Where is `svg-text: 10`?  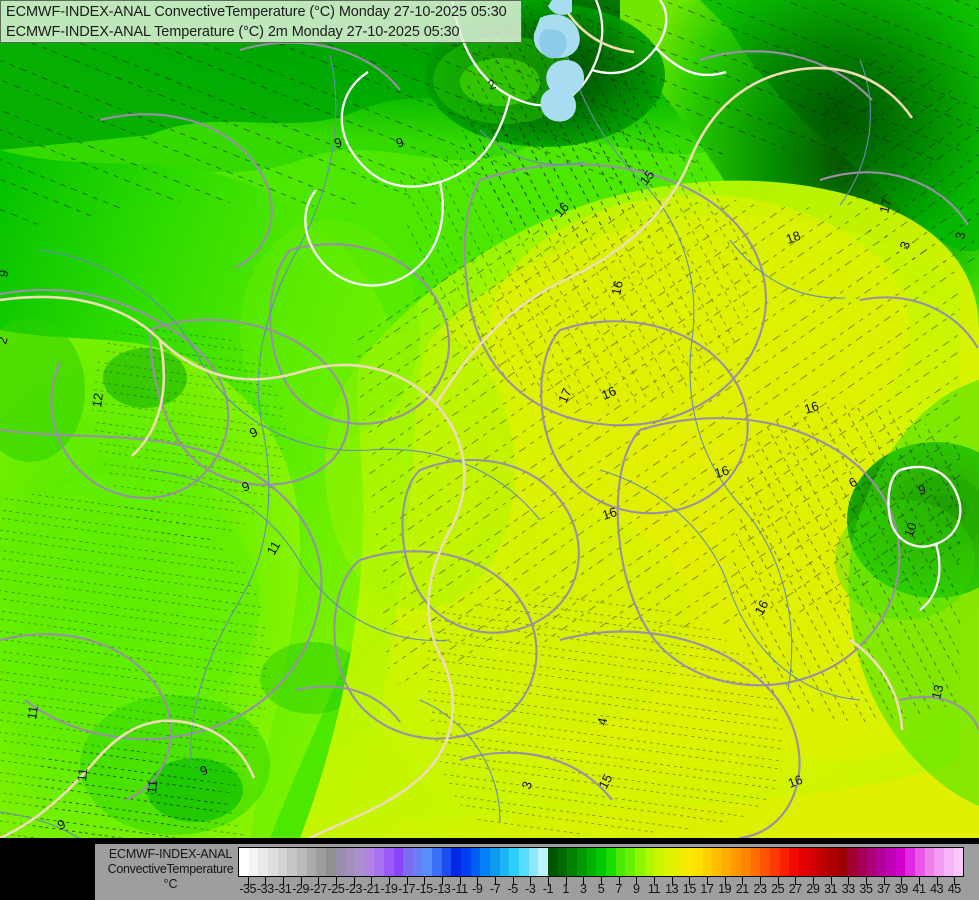
svg-text: 10 is located at coordinates (910, 529).